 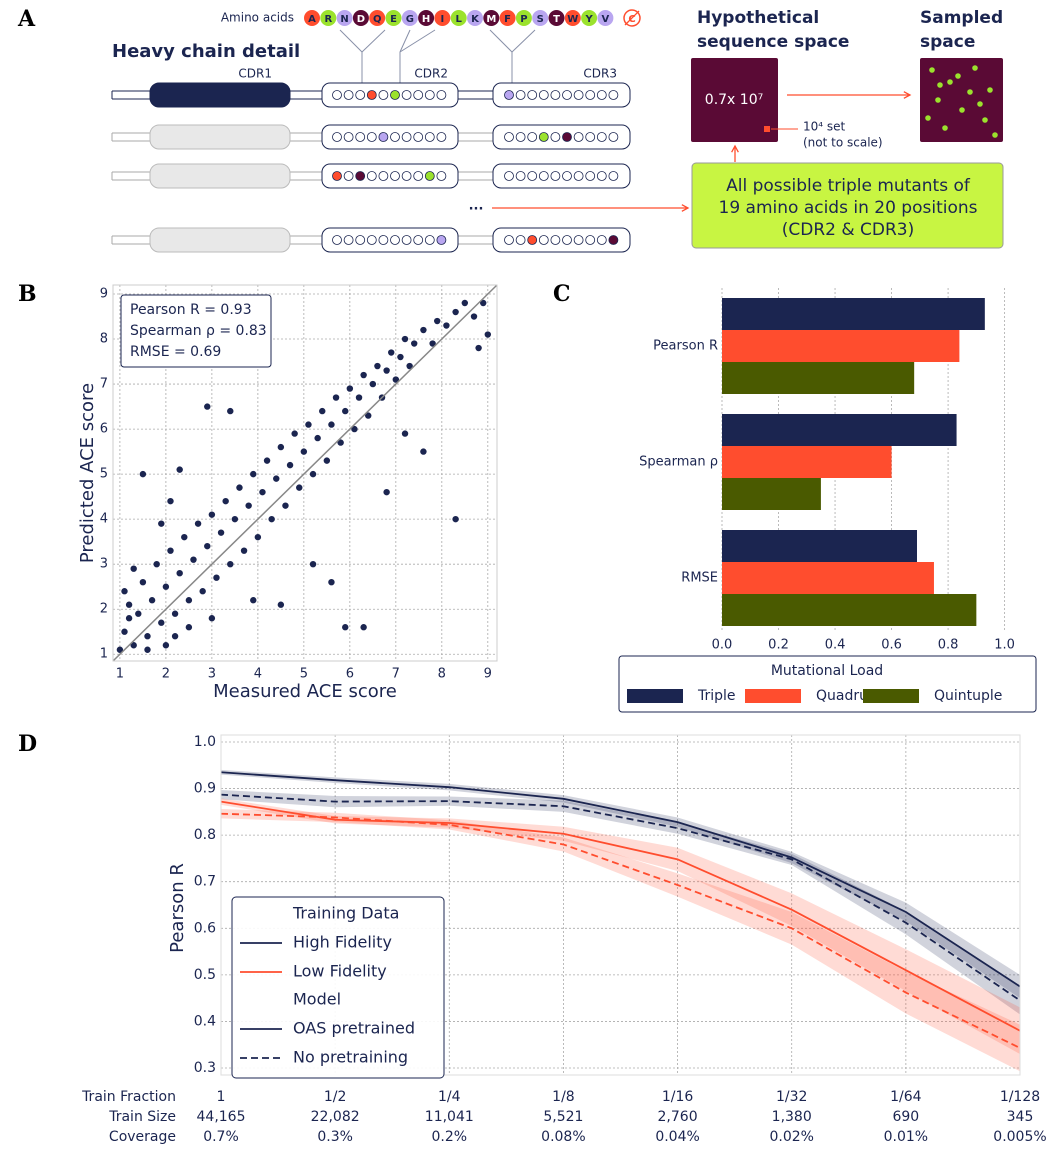 What do you see at coordinates (104, 654) in the screenshot?
I see `y-tick-label: 1` at bounding box center [104, 654].